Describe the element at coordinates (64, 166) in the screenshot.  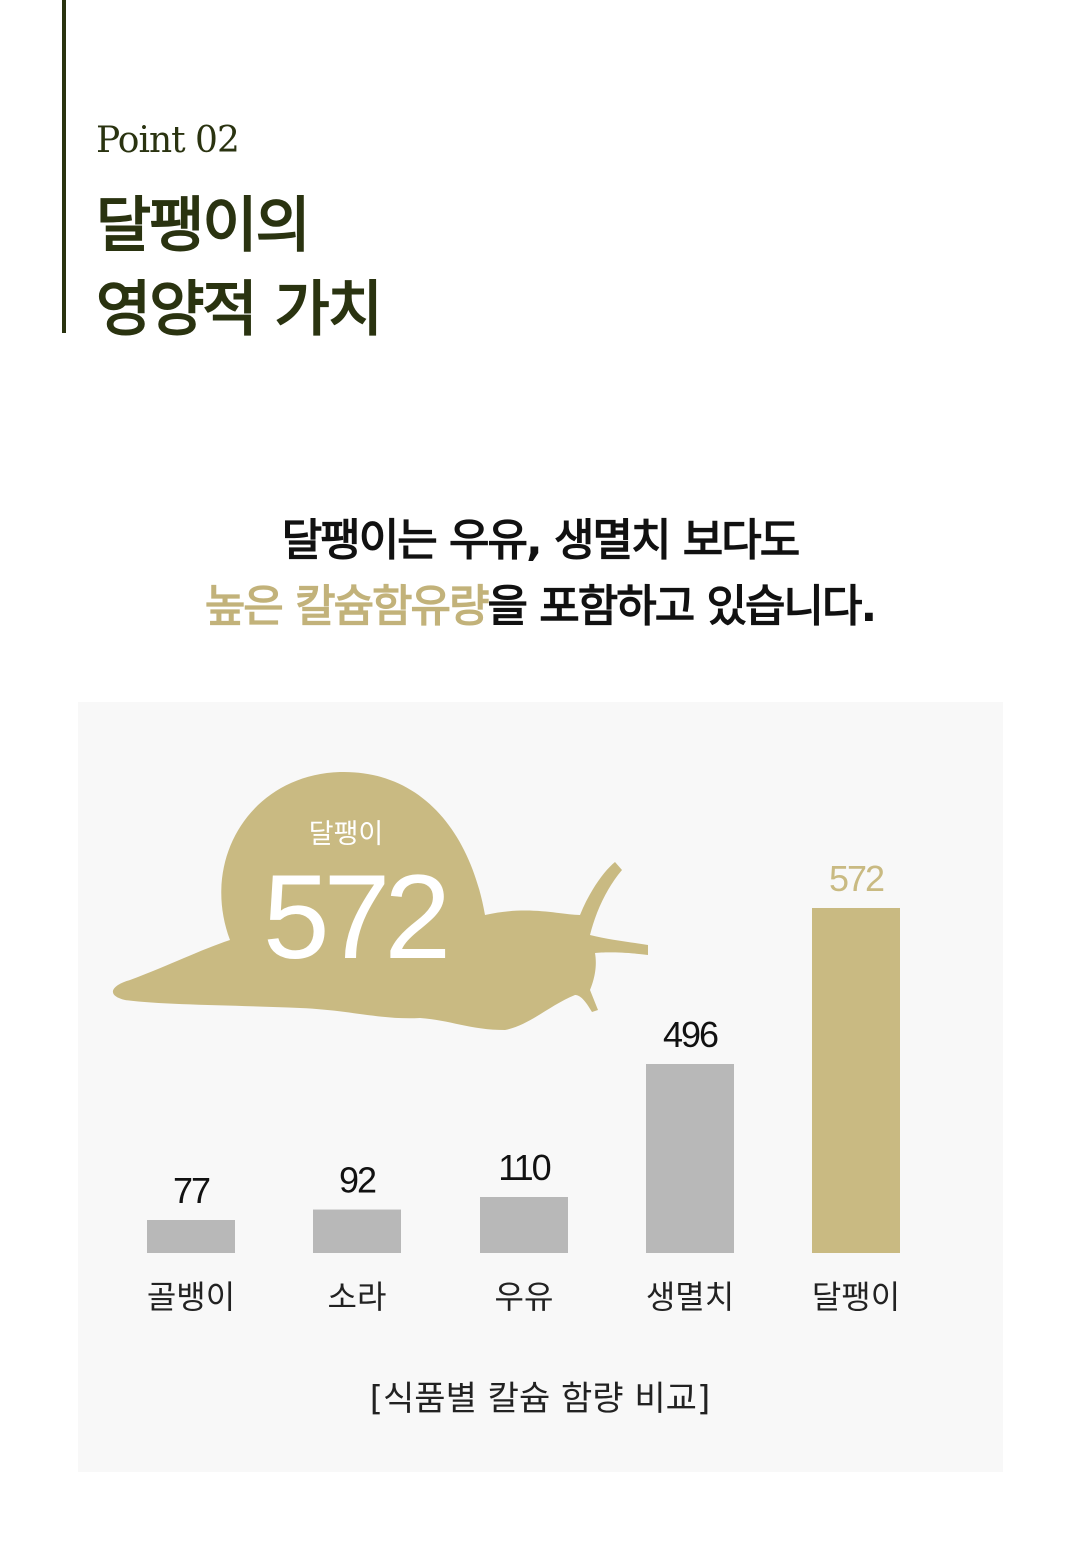
I see `accent-vertical-line` at that location.